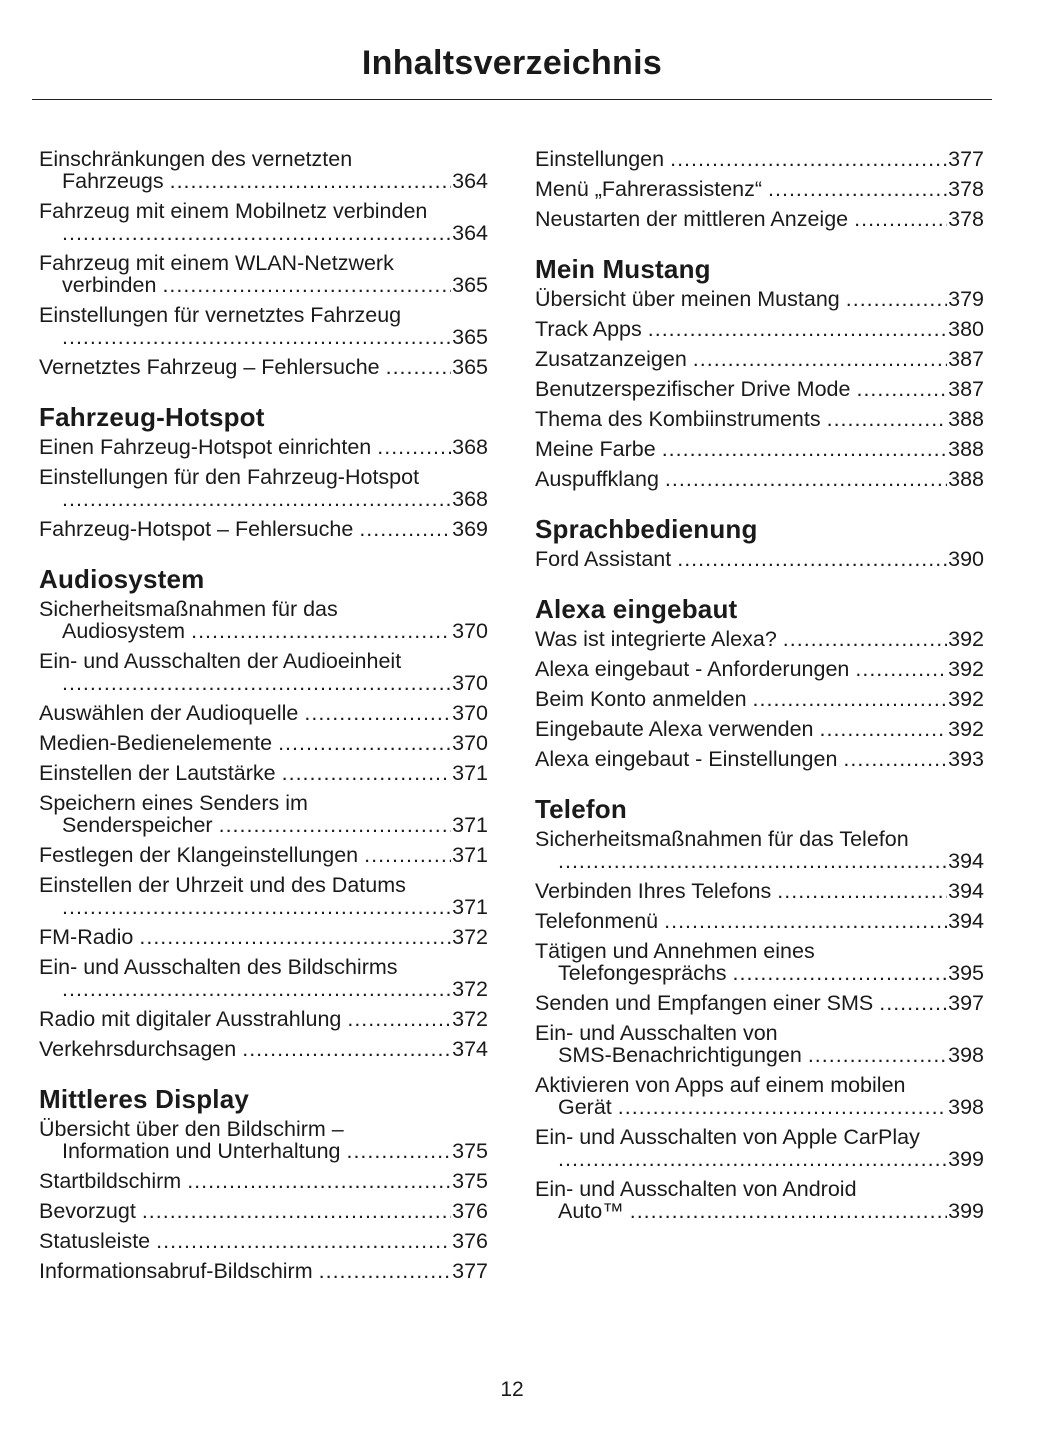 Image resolution: width=1055 pixels, height=1448 pixels. What do you see at coordinates (263, 529) in the screenshot?
I see `toc-entry: Fahrzeug-Hotspot – Fehlersuche 369` at bounding box center [263, 529].